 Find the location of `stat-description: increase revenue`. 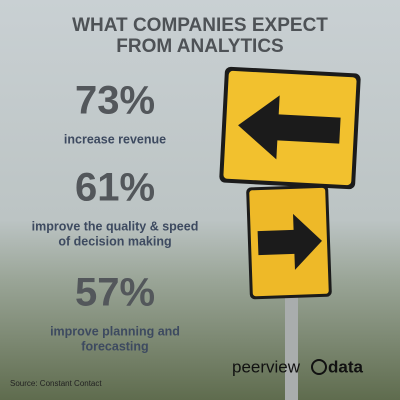

stat-description: increase revenue is located at coordinates (115, 139).